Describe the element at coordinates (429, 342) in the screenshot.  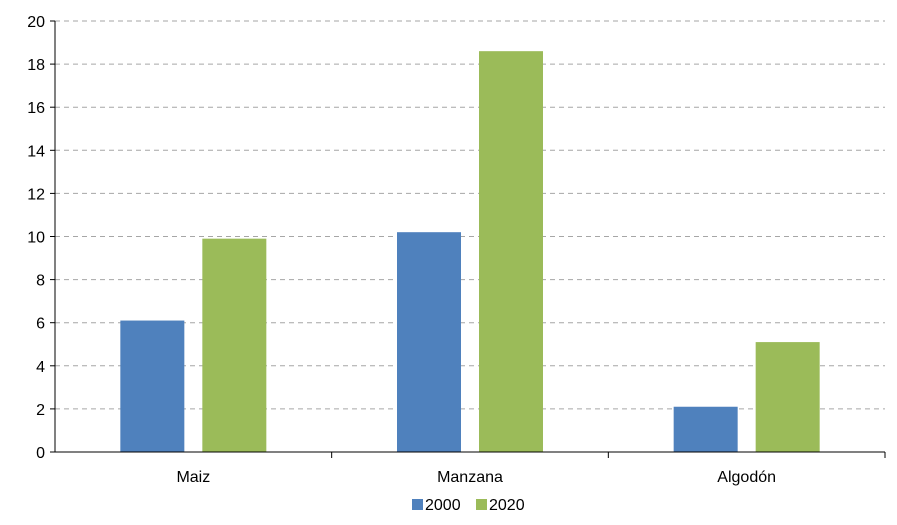
I see `bar-2000-manzana` at that location.